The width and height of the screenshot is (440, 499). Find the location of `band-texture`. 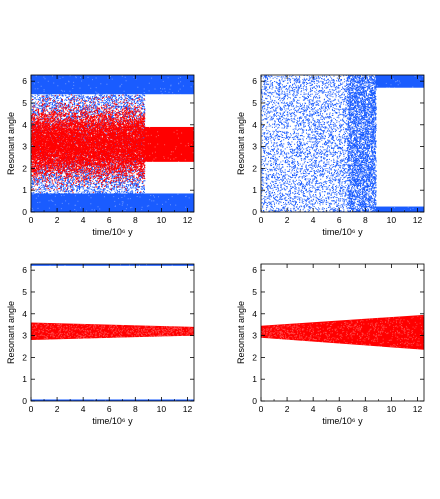

band-texture is located at coordinates (112, 332).